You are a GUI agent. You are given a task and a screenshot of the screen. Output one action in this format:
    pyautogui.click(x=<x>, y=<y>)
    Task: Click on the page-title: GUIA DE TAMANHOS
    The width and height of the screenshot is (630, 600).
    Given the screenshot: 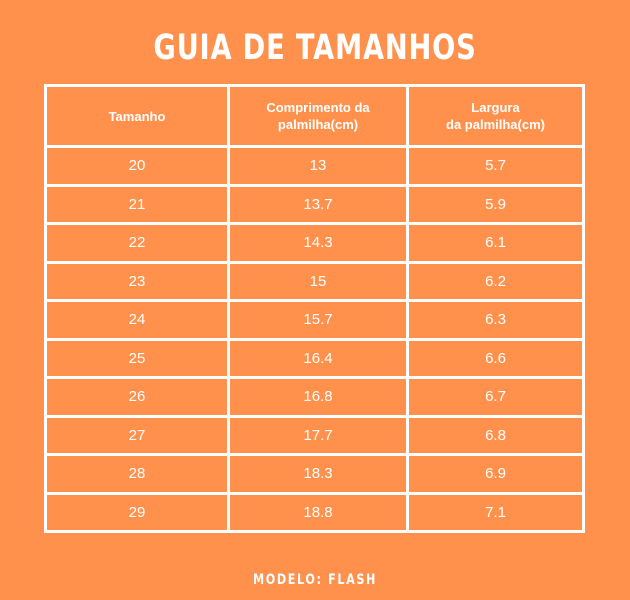 What is the action you would take?
    pyautogui.click(x=315, y=48)
    